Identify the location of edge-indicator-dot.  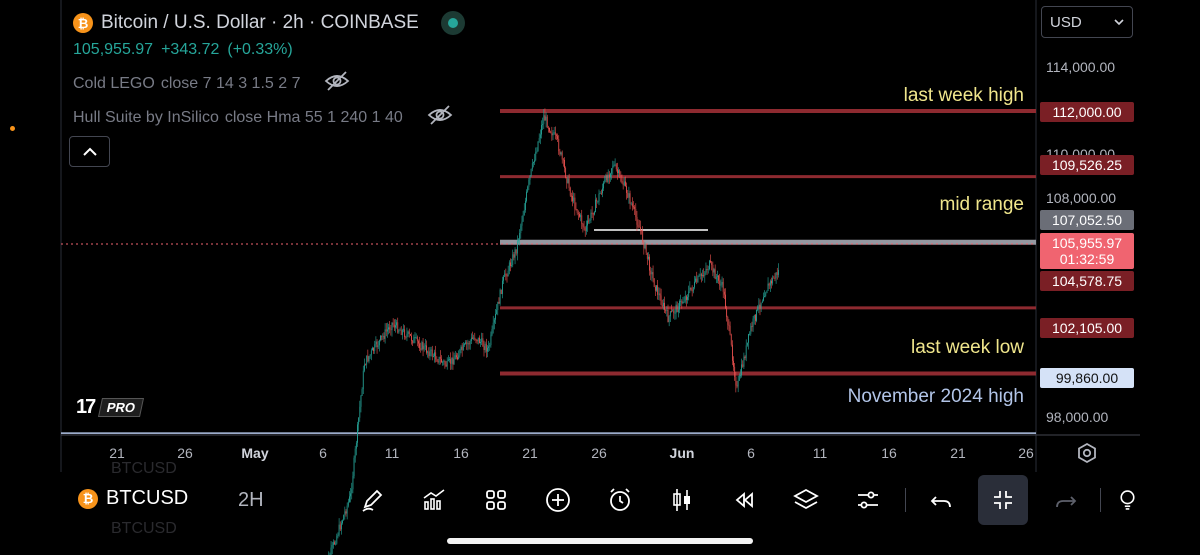
(12, 128).